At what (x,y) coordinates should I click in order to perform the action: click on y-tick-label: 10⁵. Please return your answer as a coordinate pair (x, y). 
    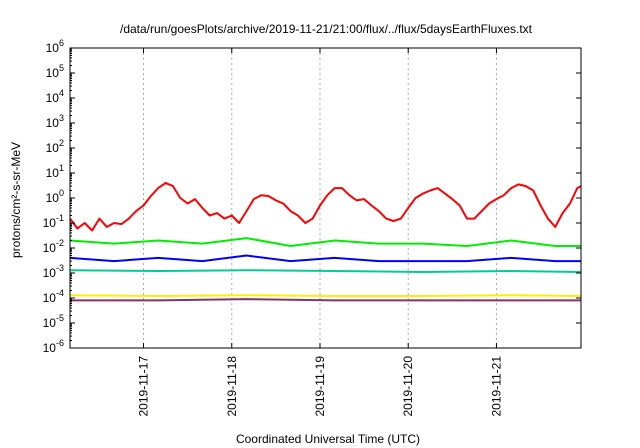
    Looking at the image, I should click on (55, 71).